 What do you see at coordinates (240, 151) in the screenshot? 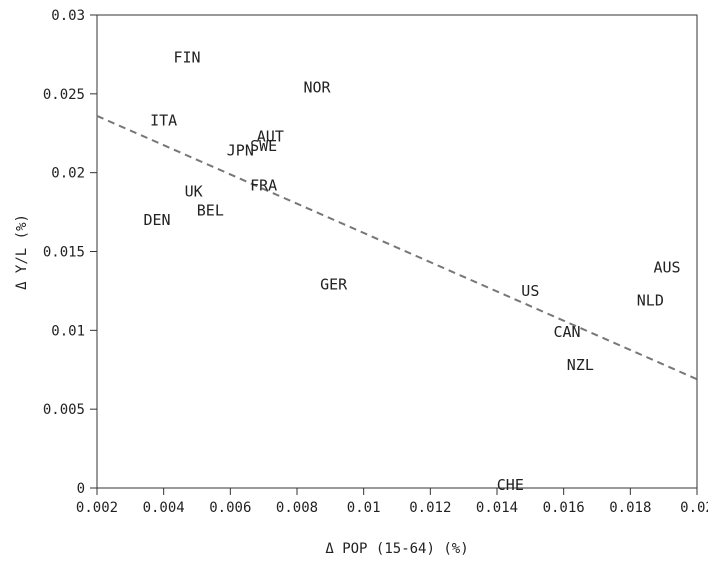
I see `point-label-jpn: JPN` at bounding box center [240, 151].